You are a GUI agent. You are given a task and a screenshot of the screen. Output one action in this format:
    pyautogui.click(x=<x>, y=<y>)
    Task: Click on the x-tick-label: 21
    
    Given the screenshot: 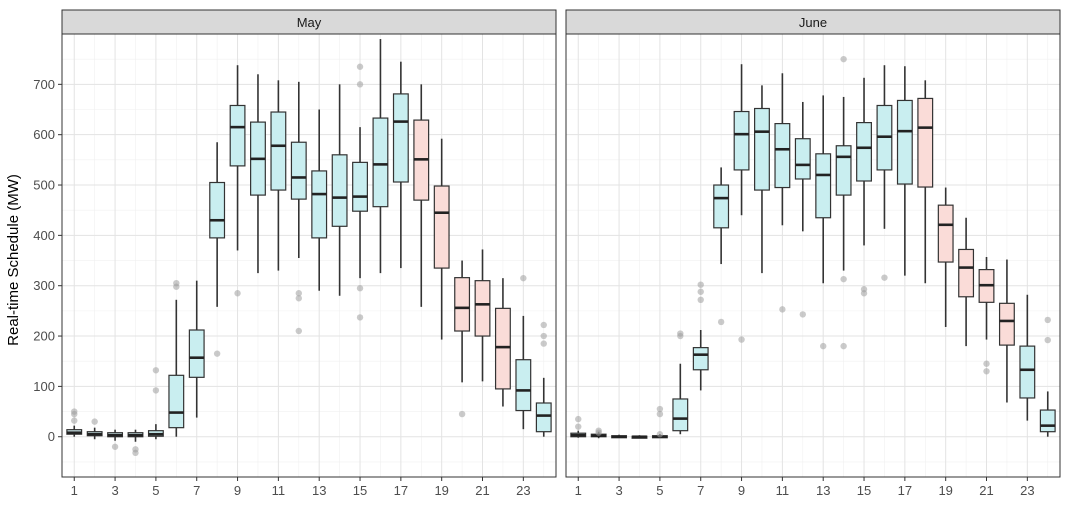 What is the action you would take?
    pyautogui.click(x=482, y=490)
    